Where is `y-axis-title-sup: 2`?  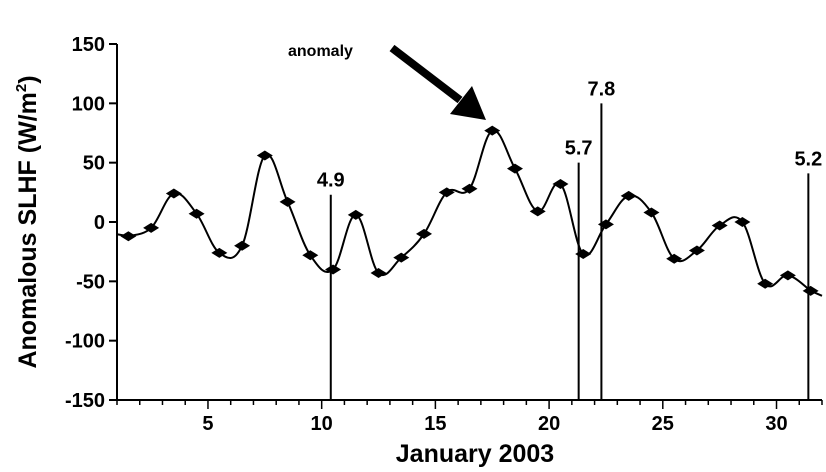 y-axis-title-sup: 2 is located at coordinates (21, 88).